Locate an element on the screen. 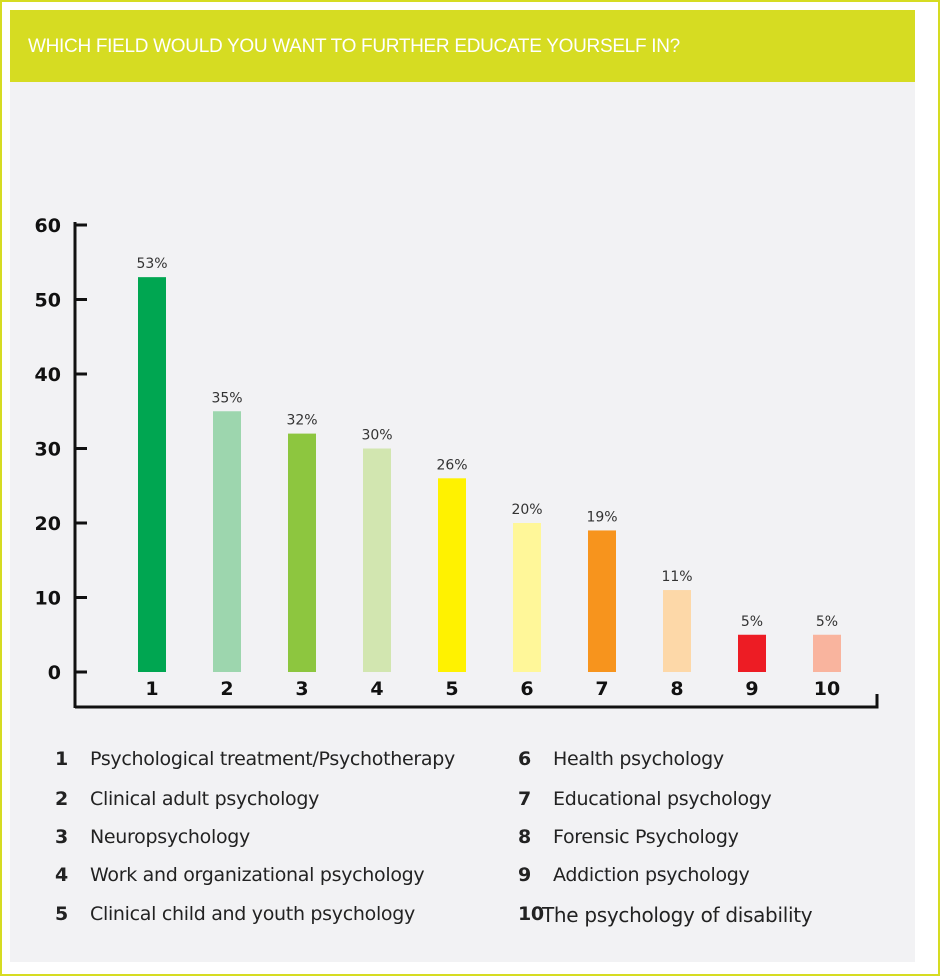 The width and height of the screenshot is (940, 976). legend-label: Clinical adult psychology is located at coordinates (205, 799).